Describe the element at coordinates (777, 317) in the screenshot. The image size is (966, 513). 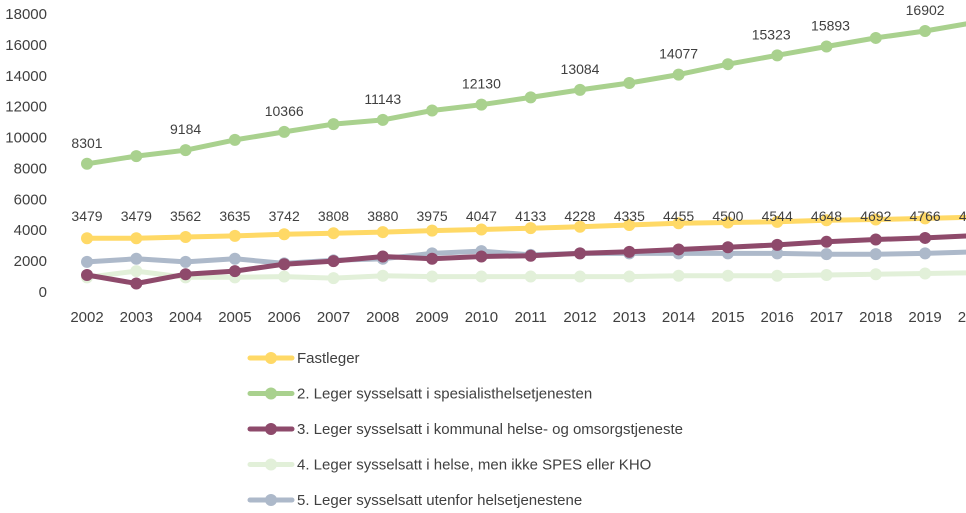
I see `x-tick-label: 2016` at that location.